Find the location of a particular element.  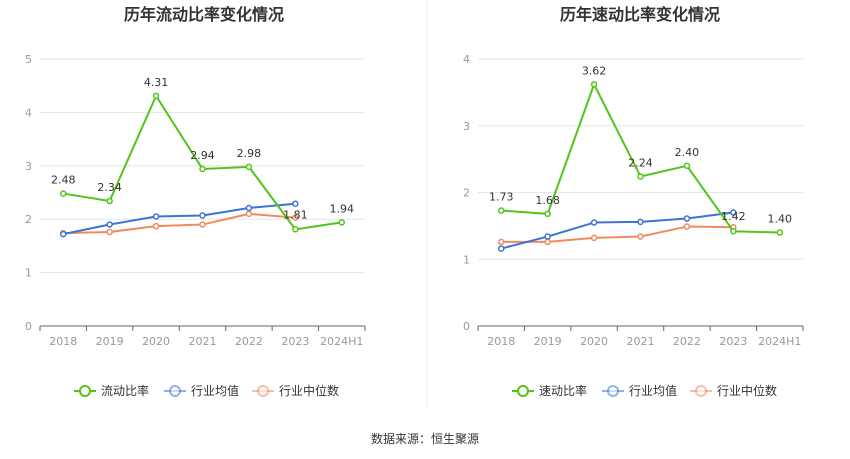

y-tick-label: 5 is located at coordinates (28, 59).